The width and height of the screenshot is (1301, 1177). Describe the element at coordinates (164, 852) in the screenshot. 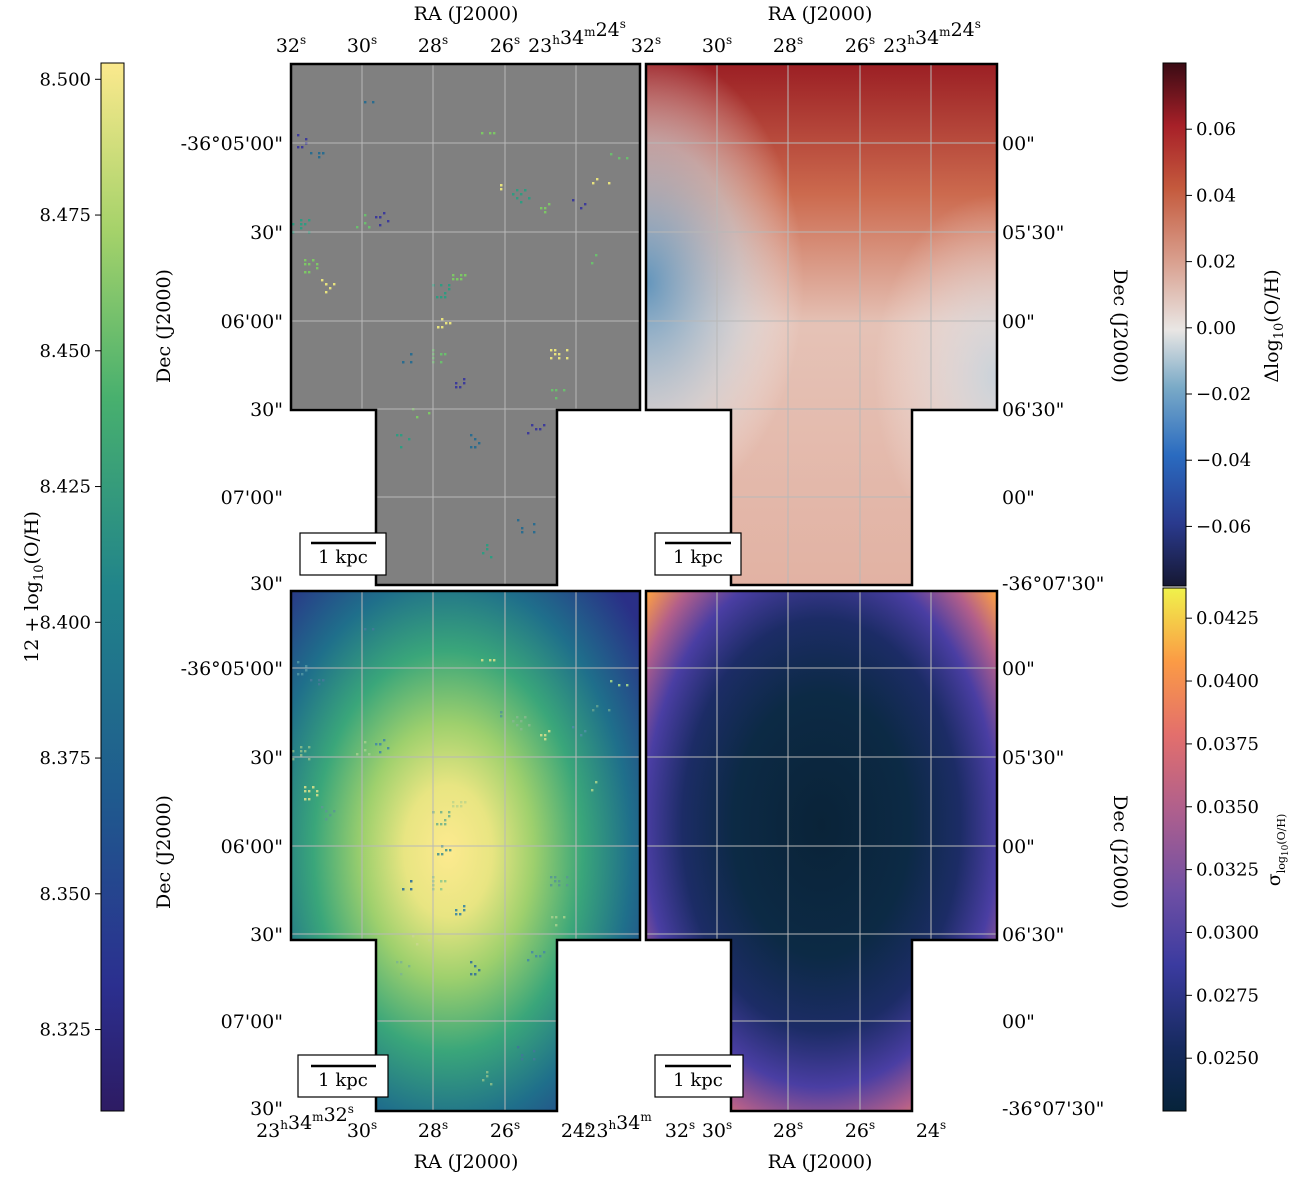

I see `dec-label-left-bottom: Dec (J2000)` at that location.